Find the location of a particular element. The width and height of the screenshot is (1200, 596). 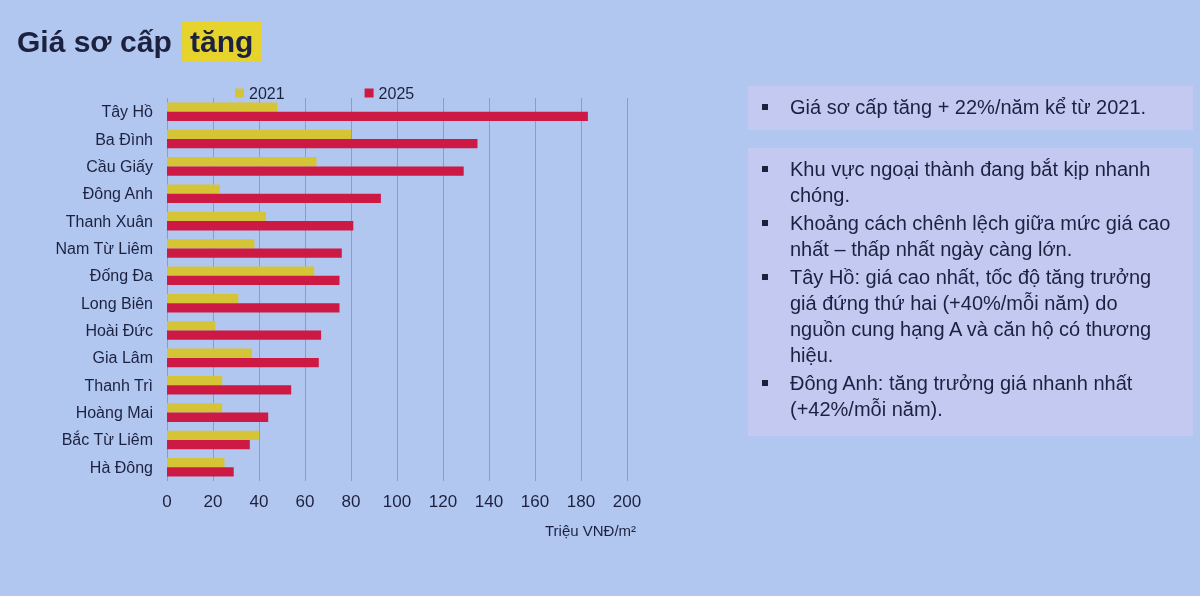

y-tick-label: Thanh Trì is located at coordinates (118, 385).